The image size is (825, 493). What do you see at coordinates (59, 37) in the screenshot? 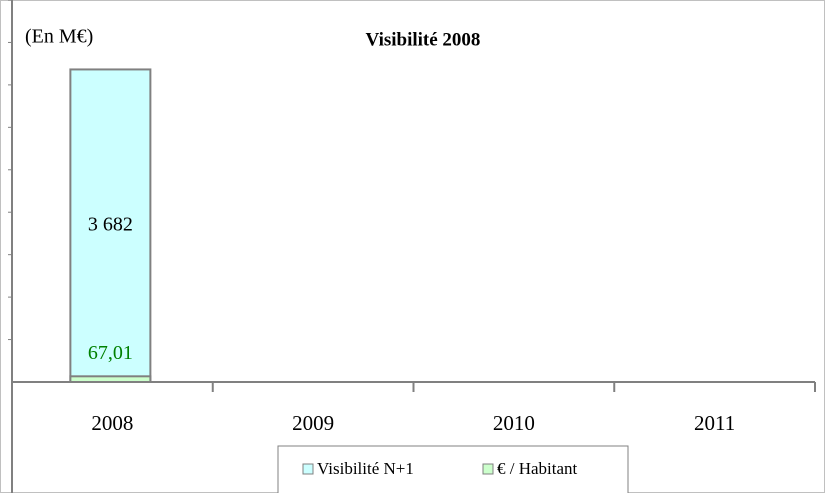
I see `unit-label: (En M€)` at bounding box center [59, 37].